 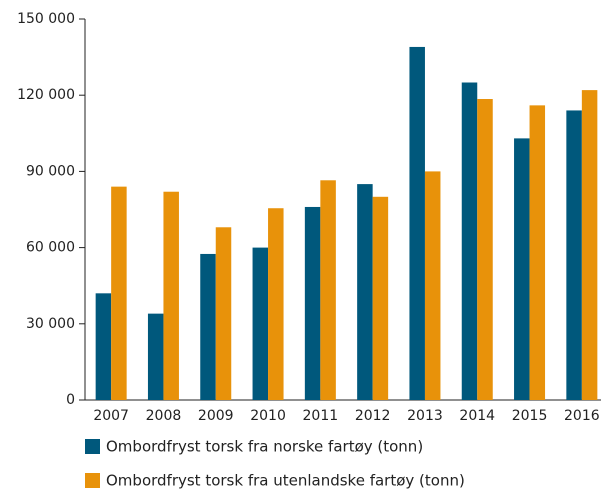 I want to click on y-tick-label: 0, so click(x=70, y=400).